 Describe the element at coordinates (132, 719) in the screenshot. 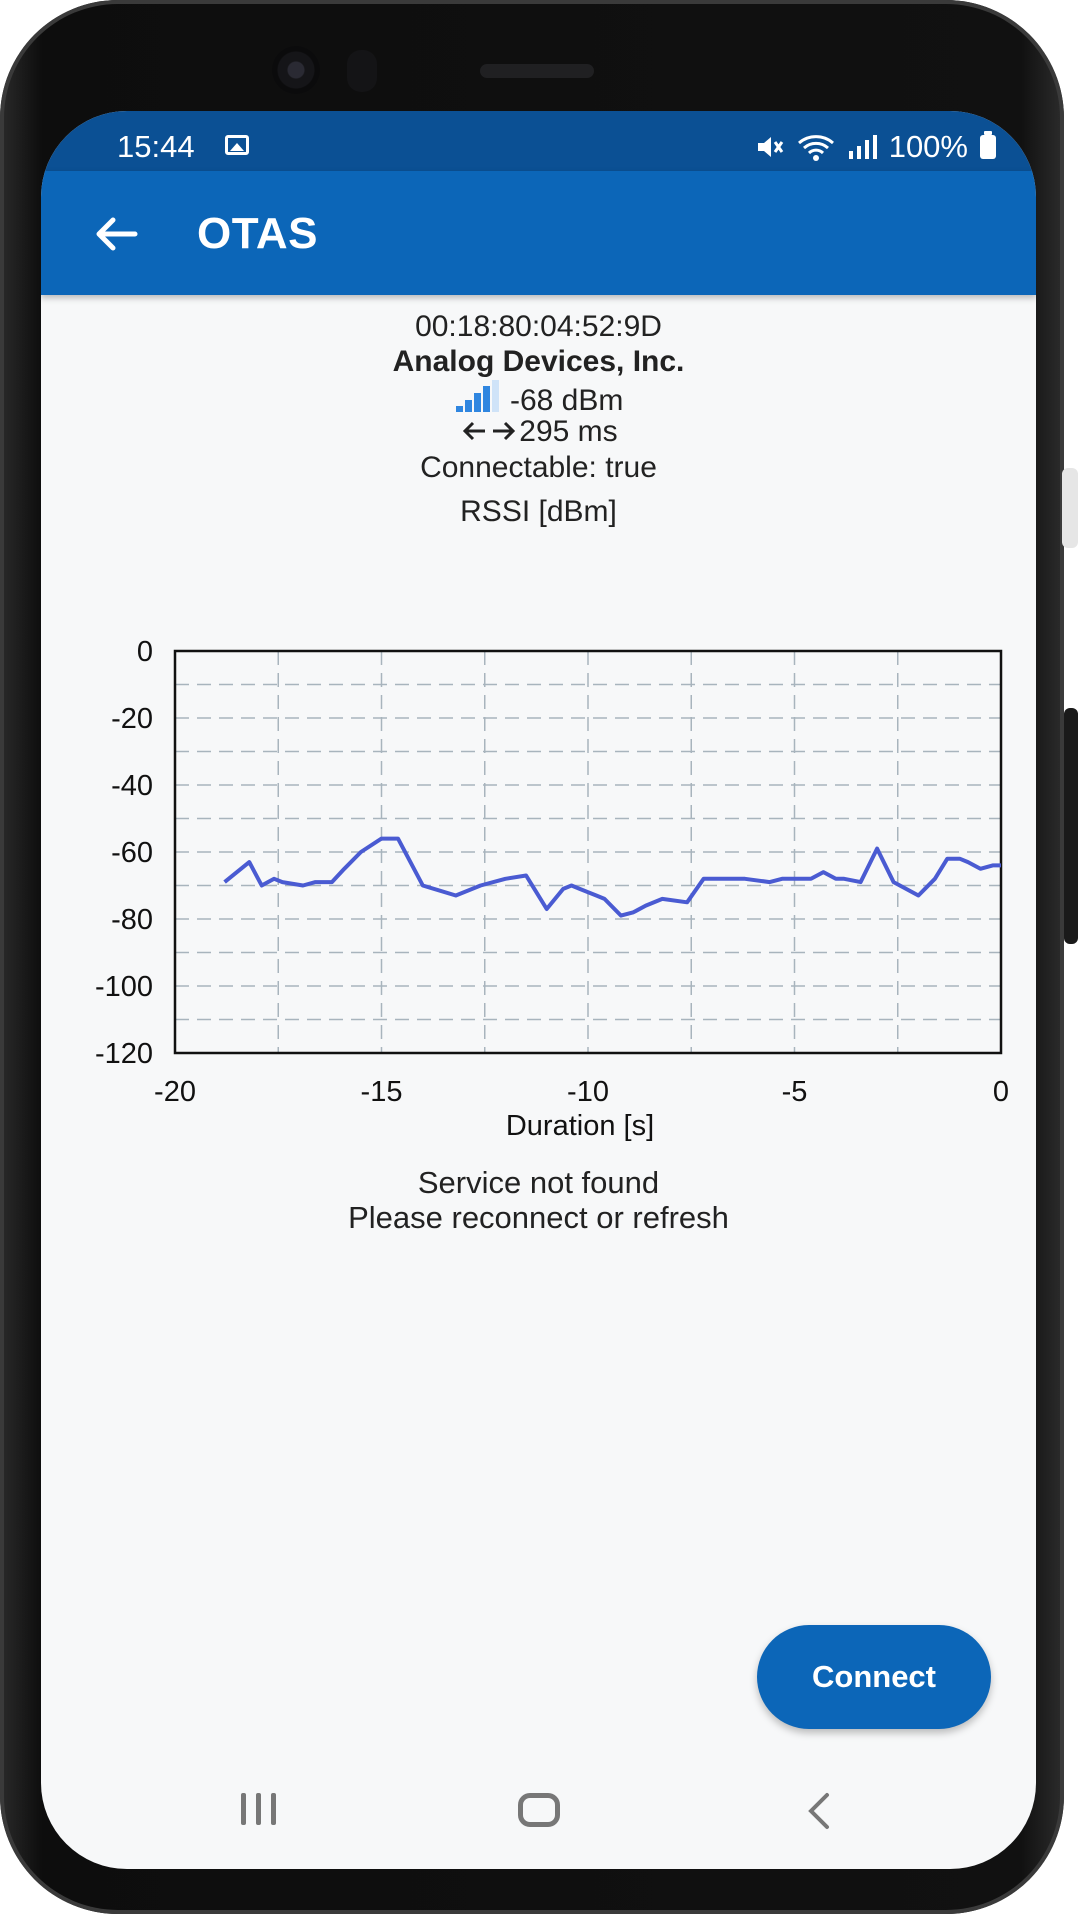

I see `y-tick-label: -20` at that location.